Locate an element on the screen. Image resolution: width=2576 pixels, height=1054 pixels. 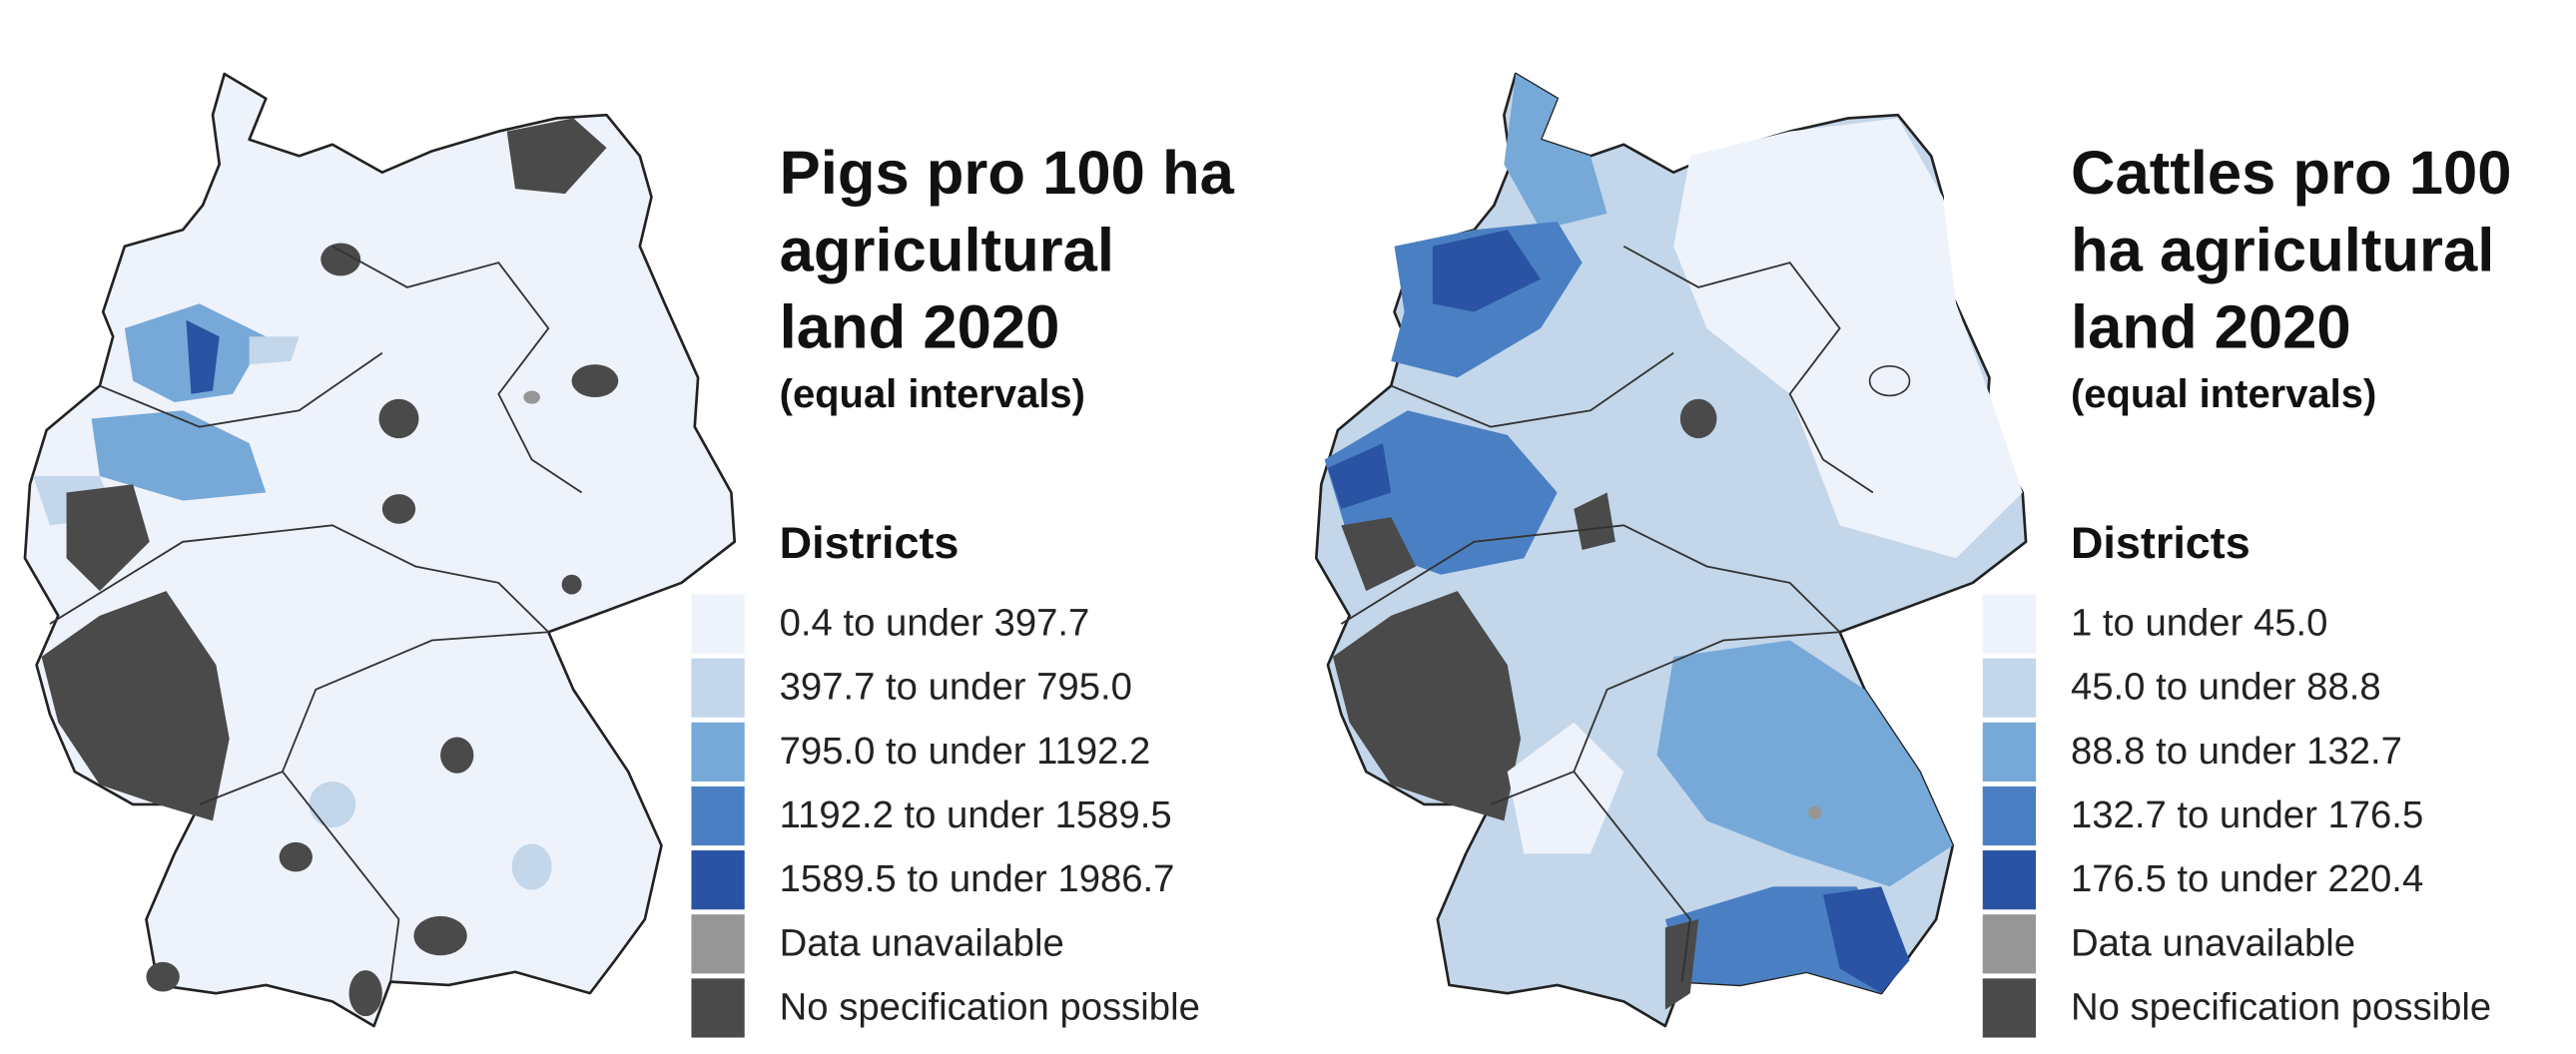
legend-label: 397.7 to under 795.0 is located at coordinates (956, 688).